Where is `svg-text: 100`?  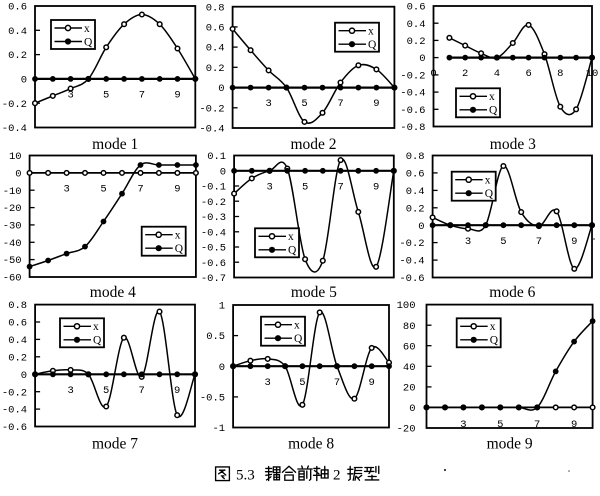 svg-text: 100 is located at coordinates (406, 306).